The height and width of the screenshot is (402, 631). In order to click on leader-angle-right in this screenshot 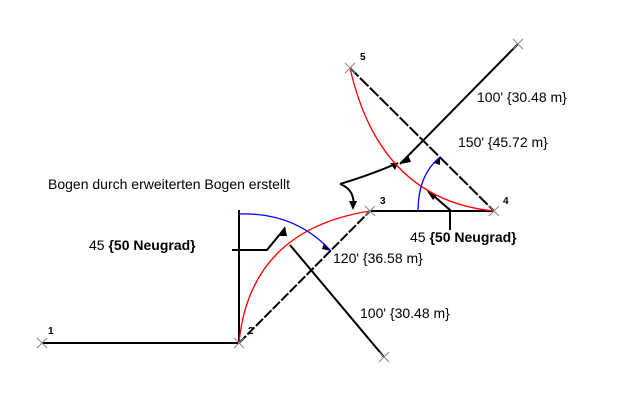, I will do `click(439, 210)`.